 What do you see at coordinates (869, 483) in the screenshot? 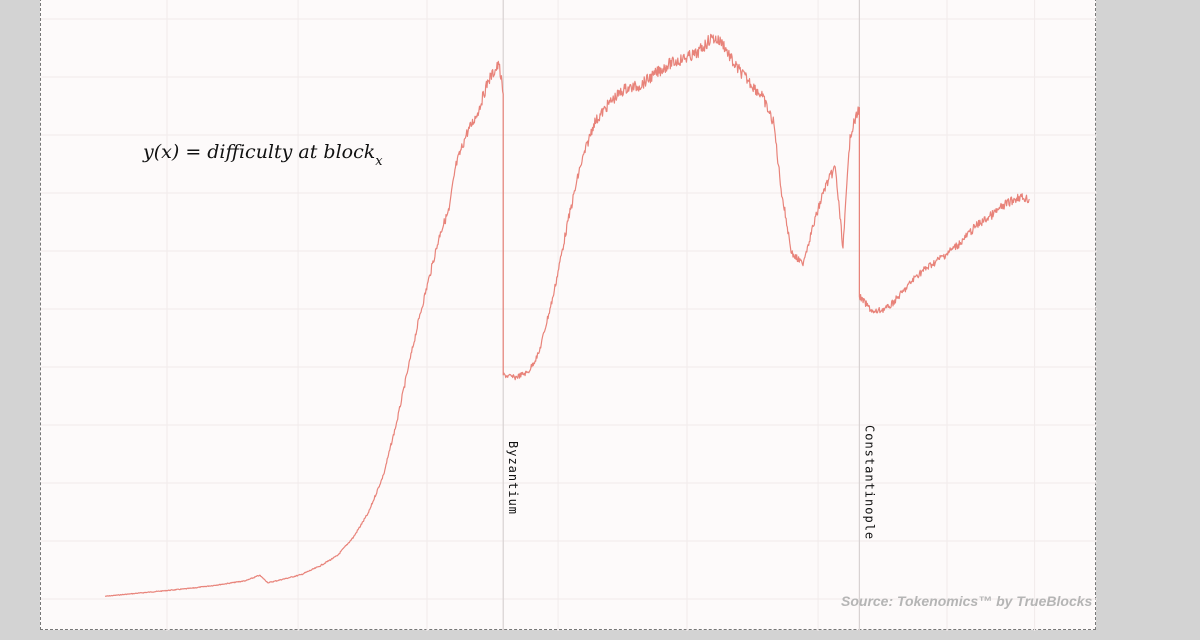
I see `event-label-constantinople: Constantinople` at bounding box center [869, 483].